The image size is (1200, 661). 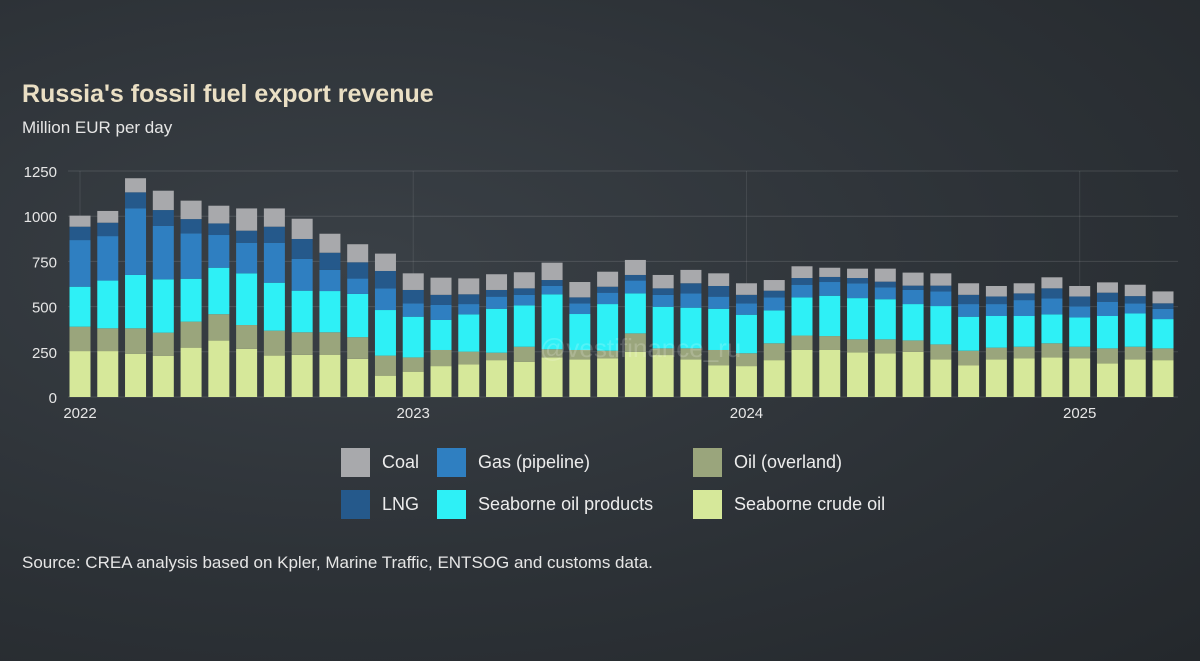 I want to click on y-tick-label: 0, so click(x=53, y=398).